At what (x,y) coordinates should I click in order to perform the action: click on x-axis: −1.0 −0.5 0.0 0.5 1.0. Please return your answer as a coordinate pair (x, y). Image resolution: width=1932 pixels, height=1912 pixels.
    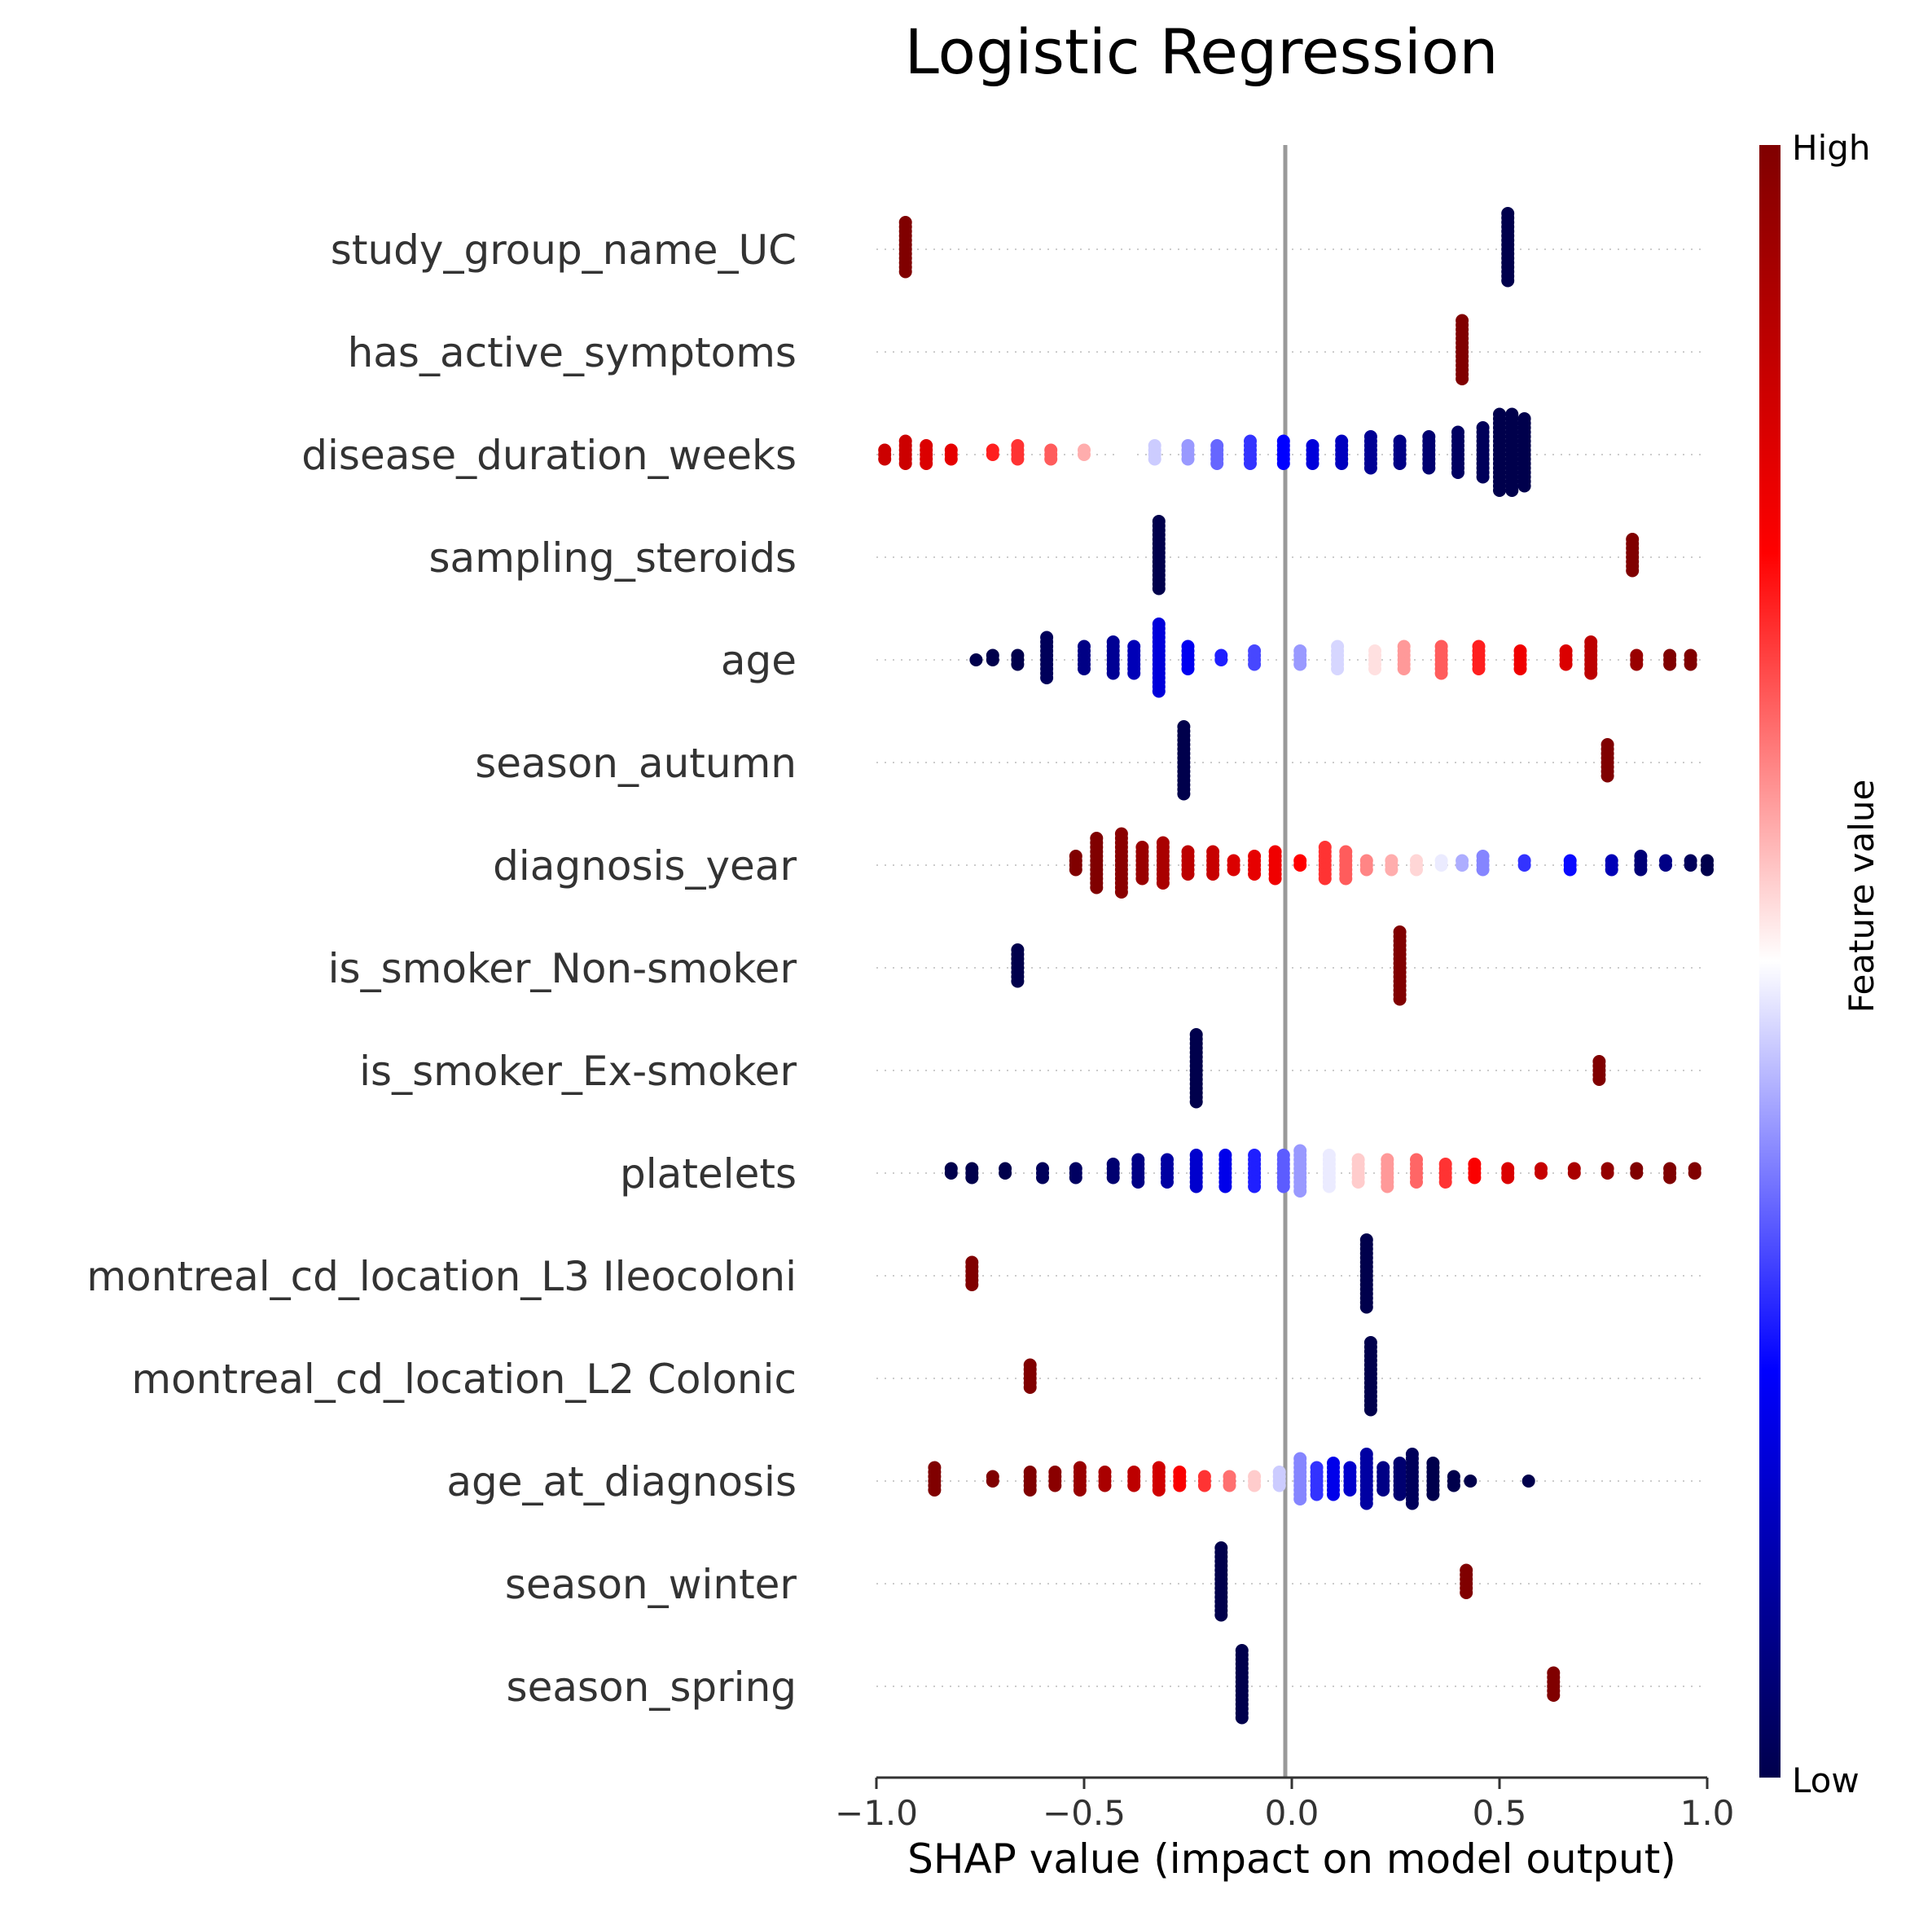
    Looking at the image, I should click on (1284, 1804).